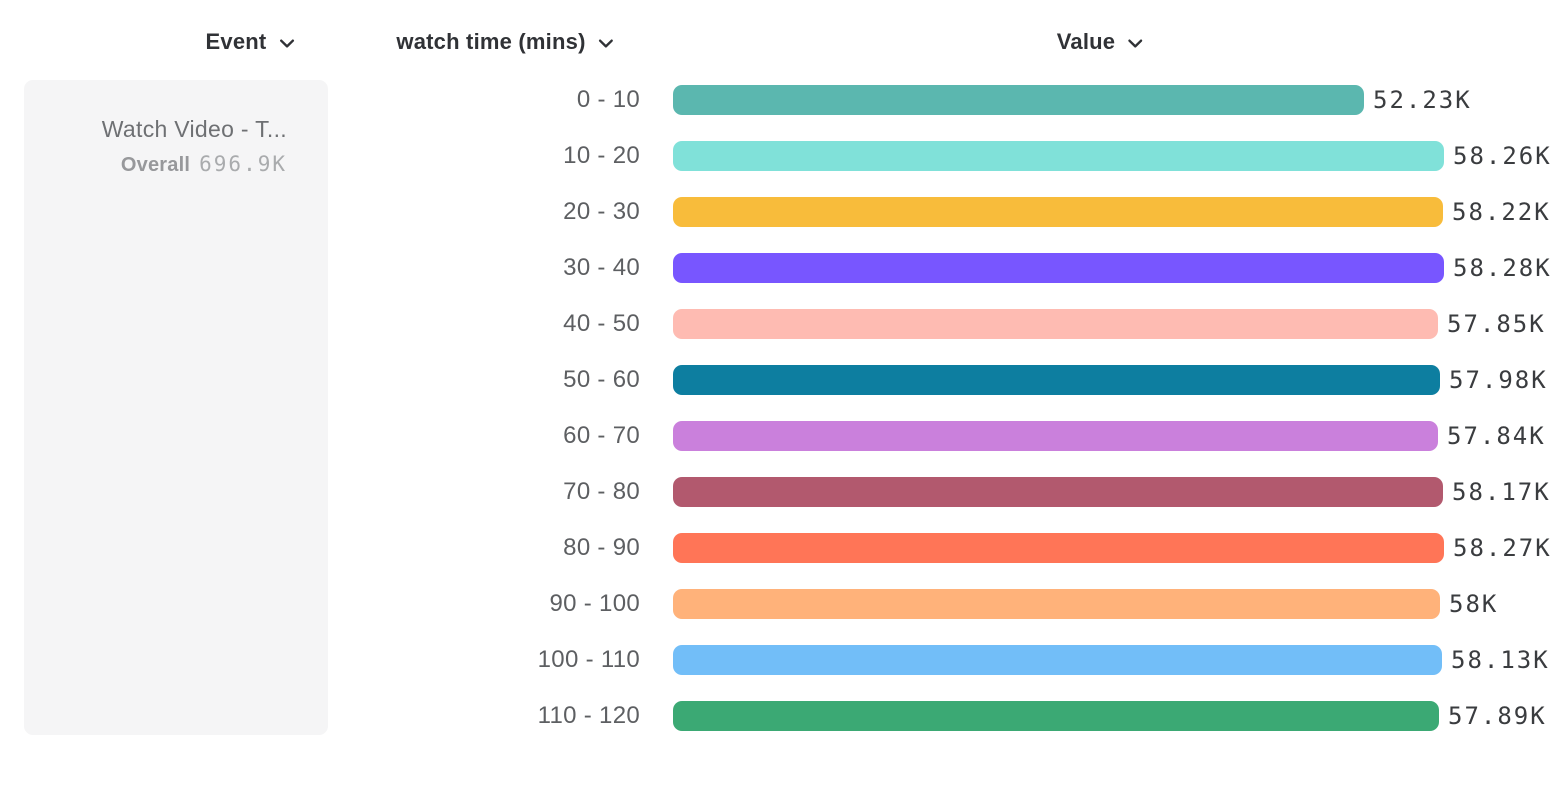  Describe the element at coordinates (236, 41) in the screenshot. I see `column-header-event-label: Event` at that location.